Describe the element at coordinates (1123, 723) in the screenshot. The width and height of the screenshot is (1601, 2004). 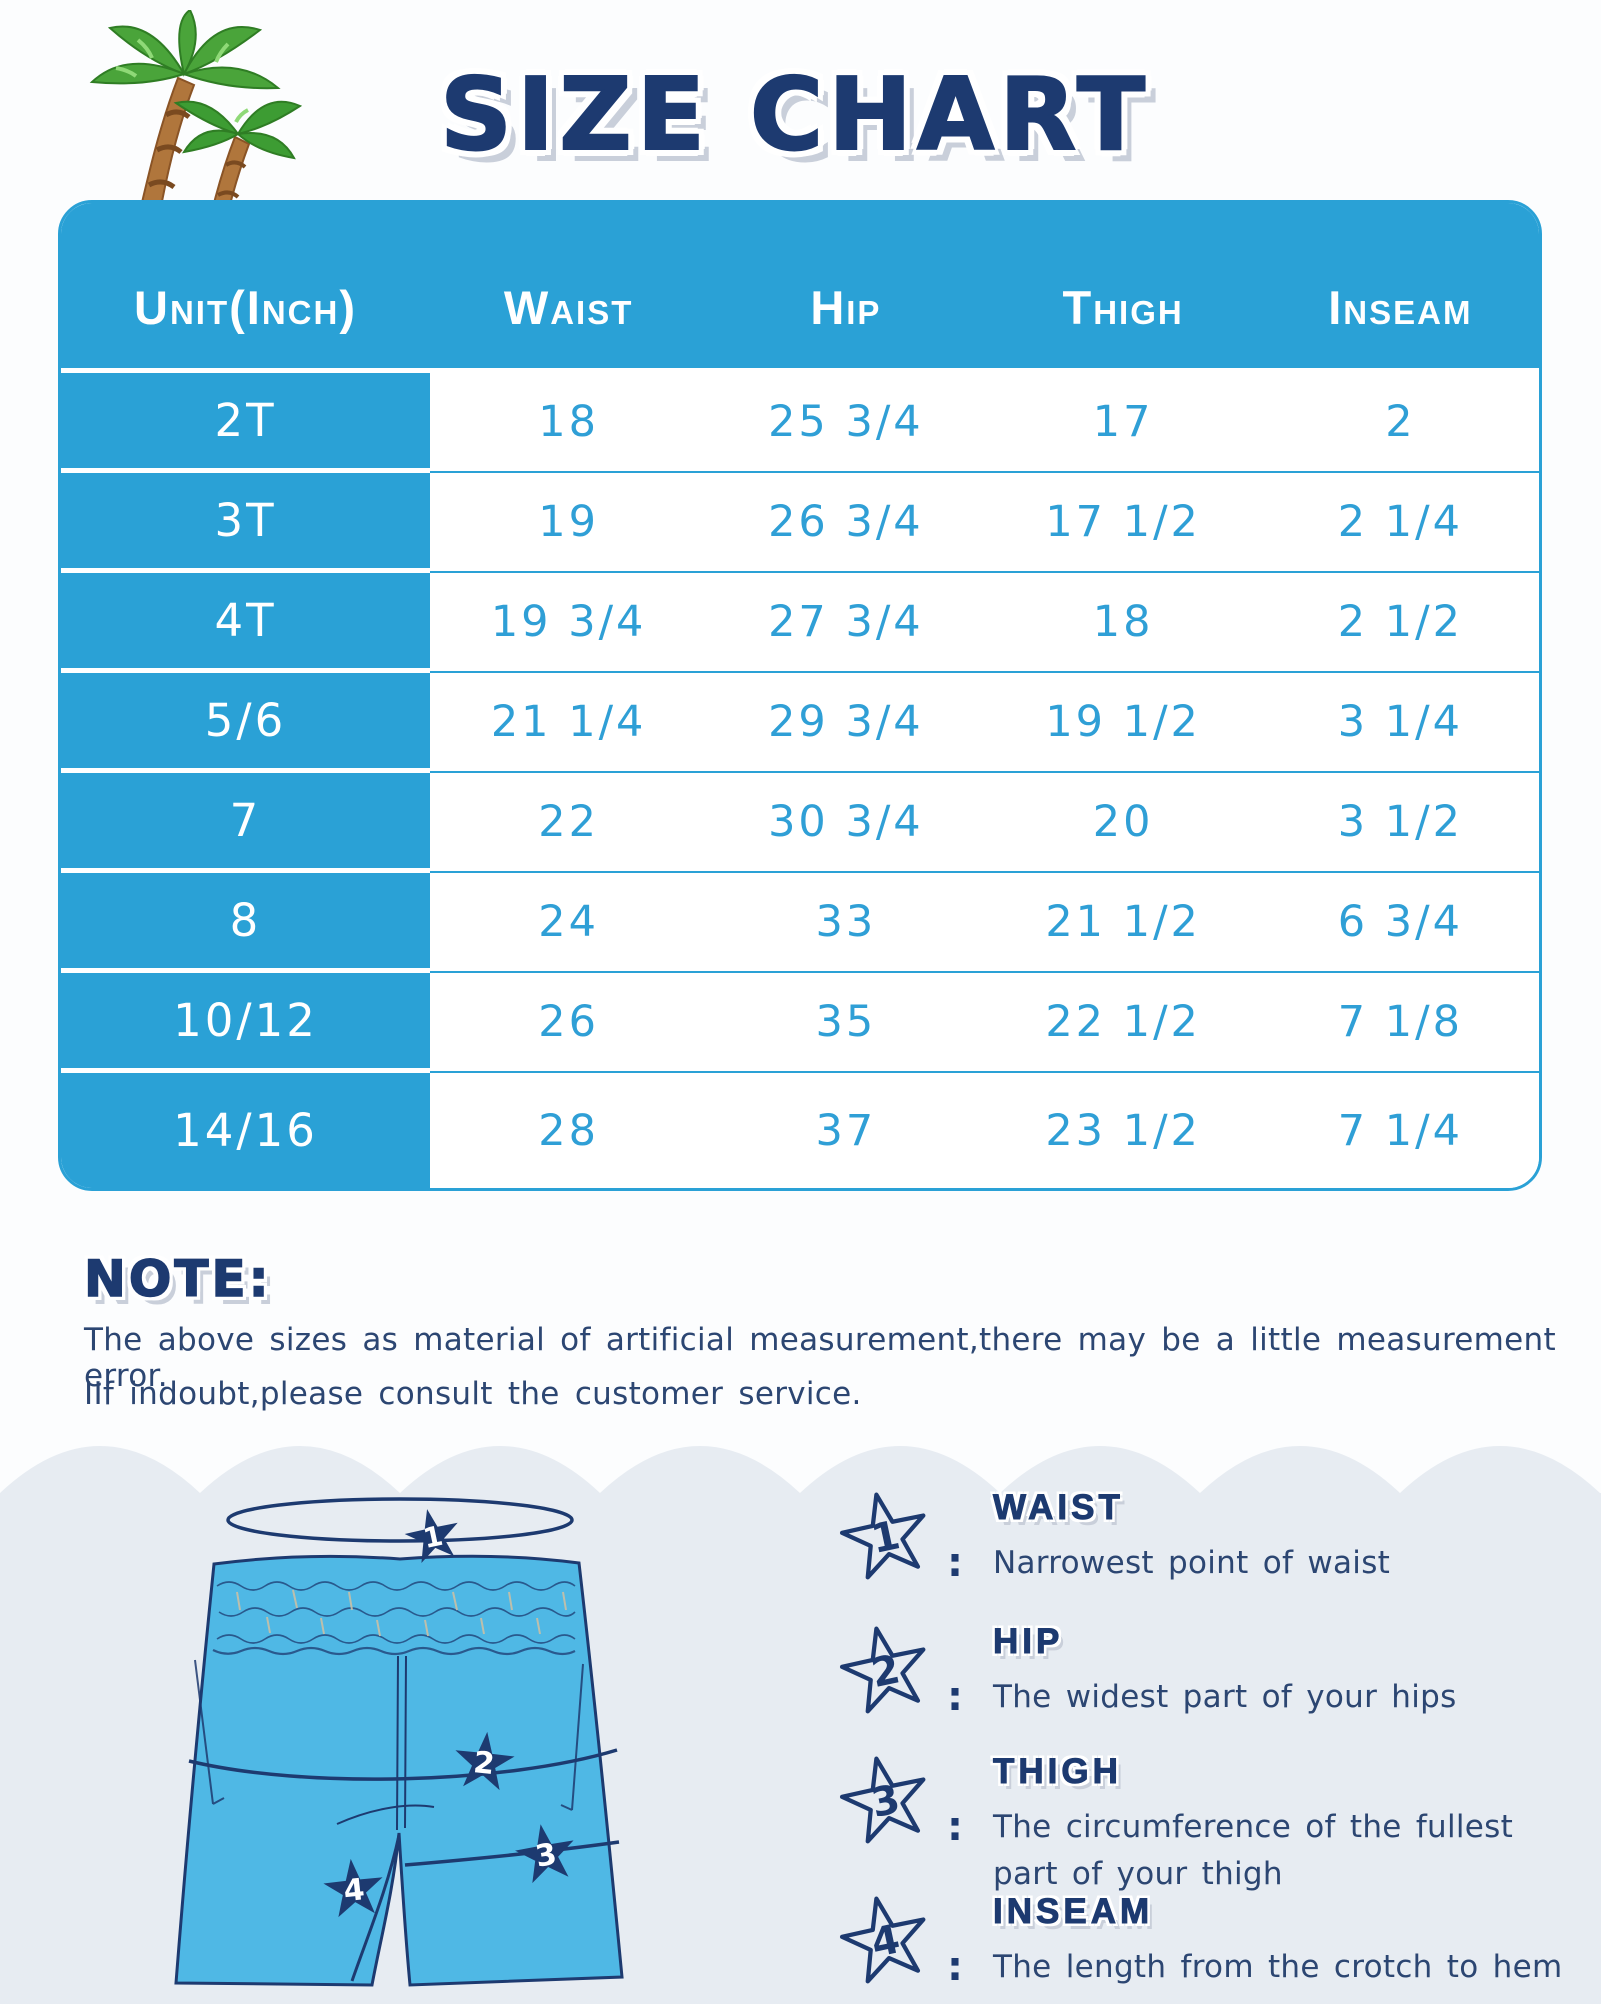
I see `measurement-cell: 19 1/2` at that location.